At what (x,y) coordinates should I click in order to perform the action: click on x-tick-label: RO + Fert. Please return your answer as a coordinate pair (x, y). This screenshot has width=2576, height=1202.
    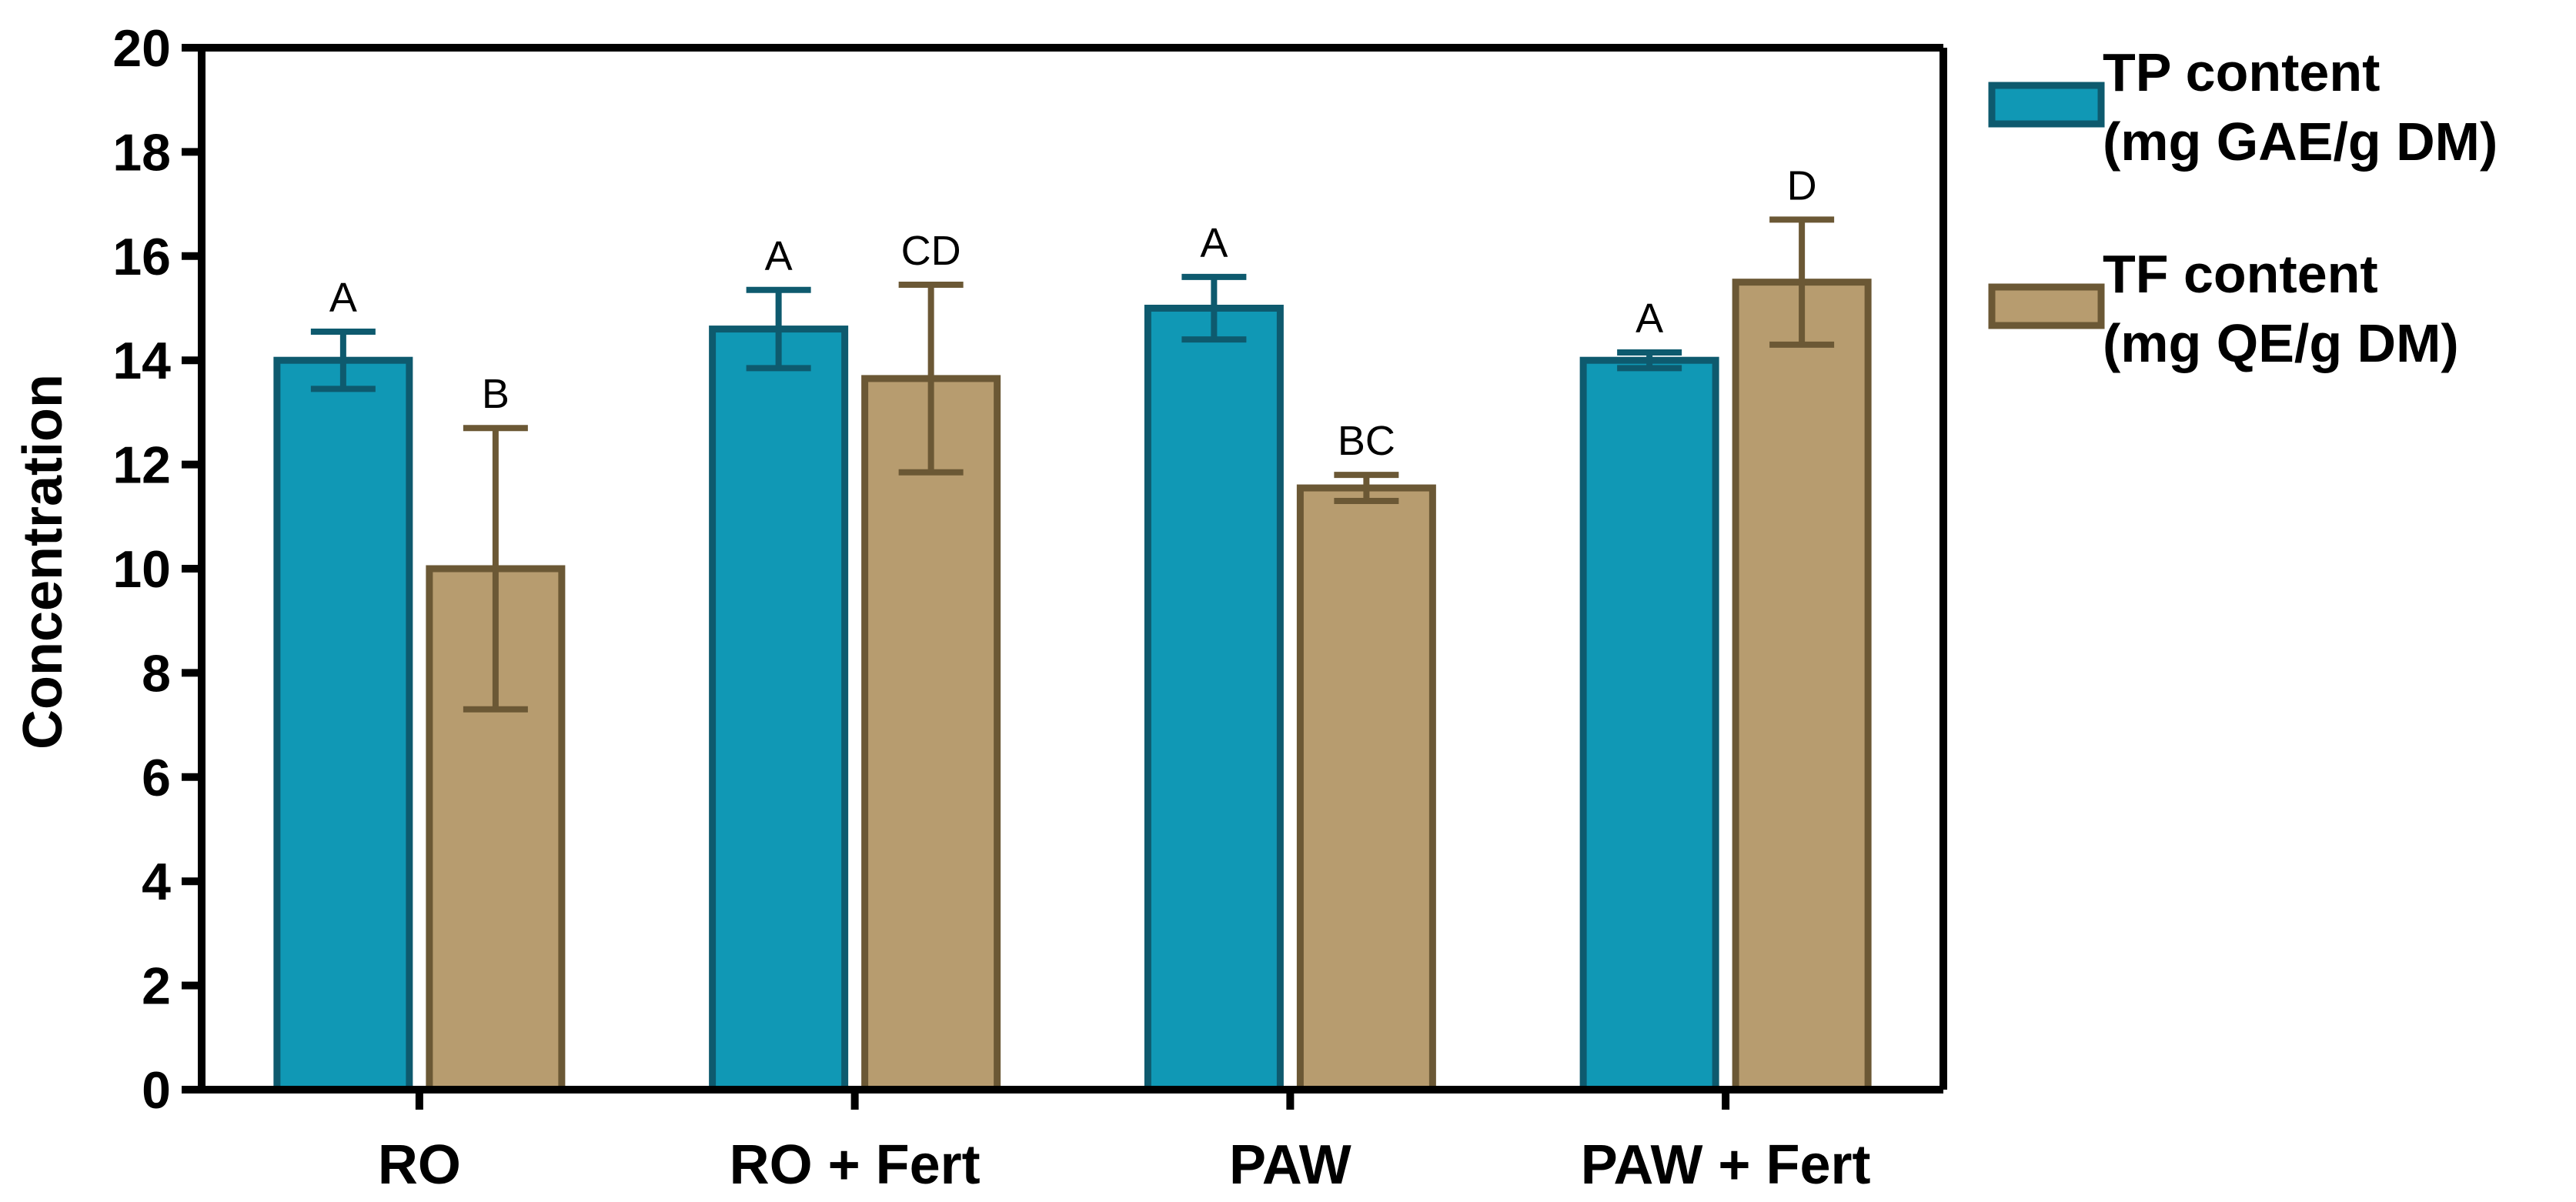
    Looking at the image, I should click on (856, 1165).